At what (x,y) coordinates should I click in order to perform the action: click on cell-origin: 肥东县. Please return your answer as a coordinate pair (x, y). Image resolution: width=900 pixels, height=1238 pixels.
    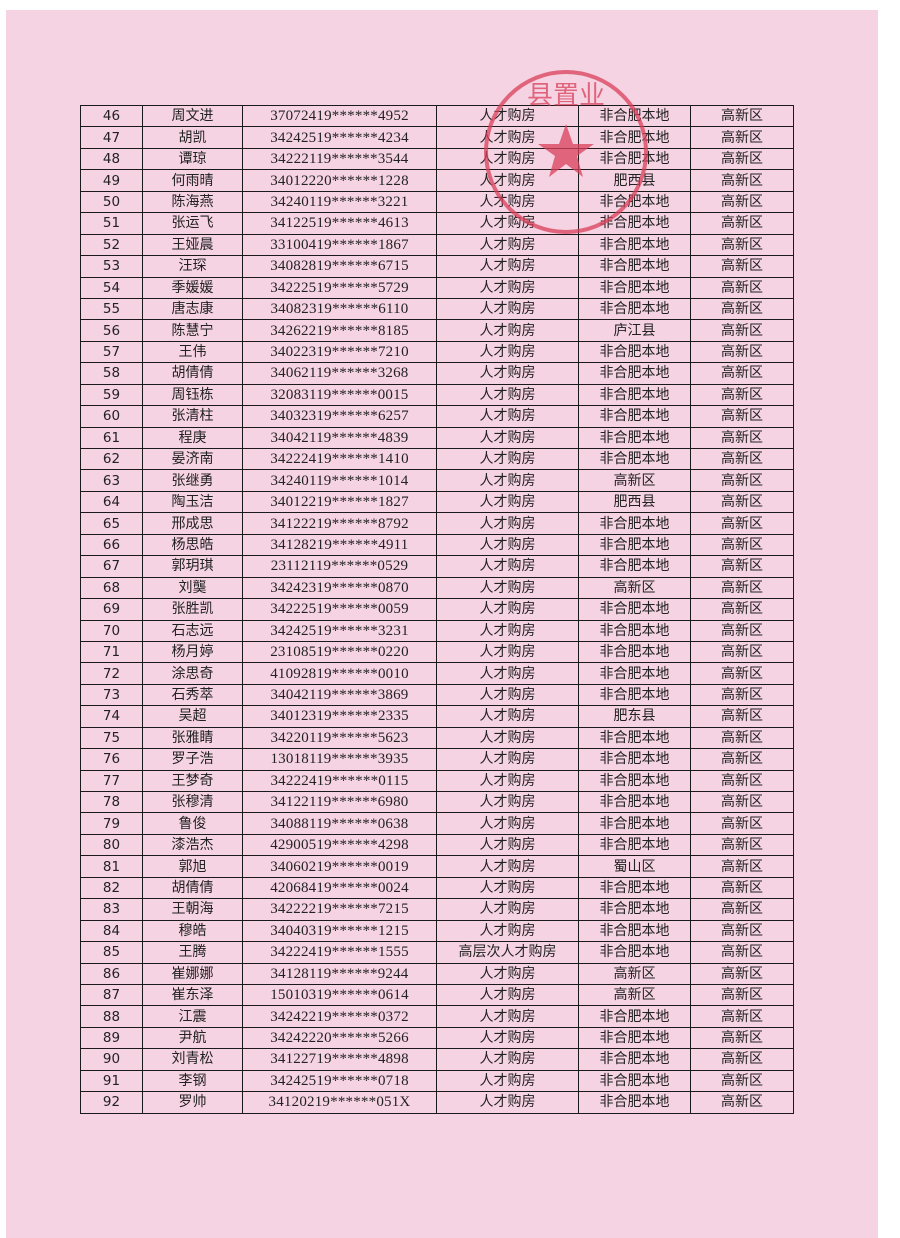
    Looking at the image, I should click on (634, 716).